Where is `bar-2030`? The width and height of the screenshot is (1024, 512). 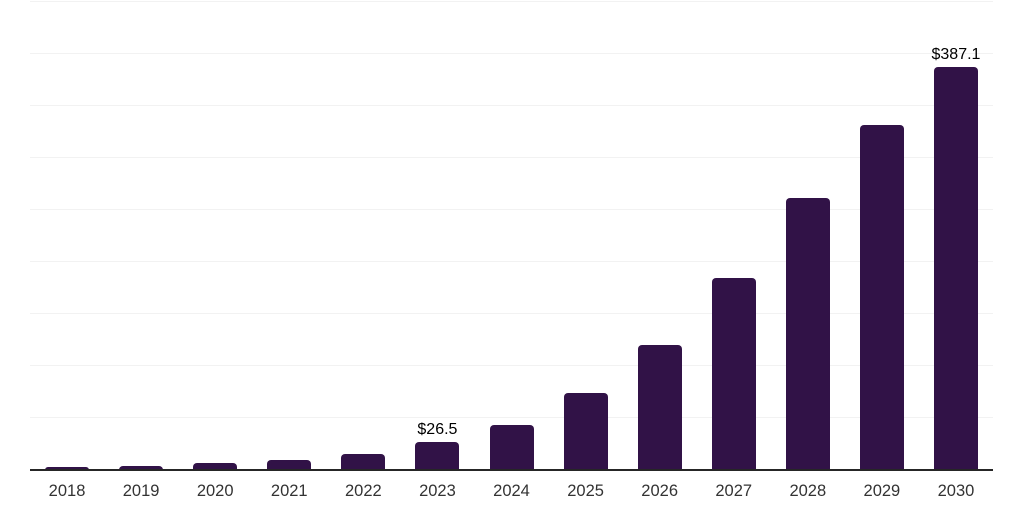 bar-2030 is located at coordinates (955, 268).